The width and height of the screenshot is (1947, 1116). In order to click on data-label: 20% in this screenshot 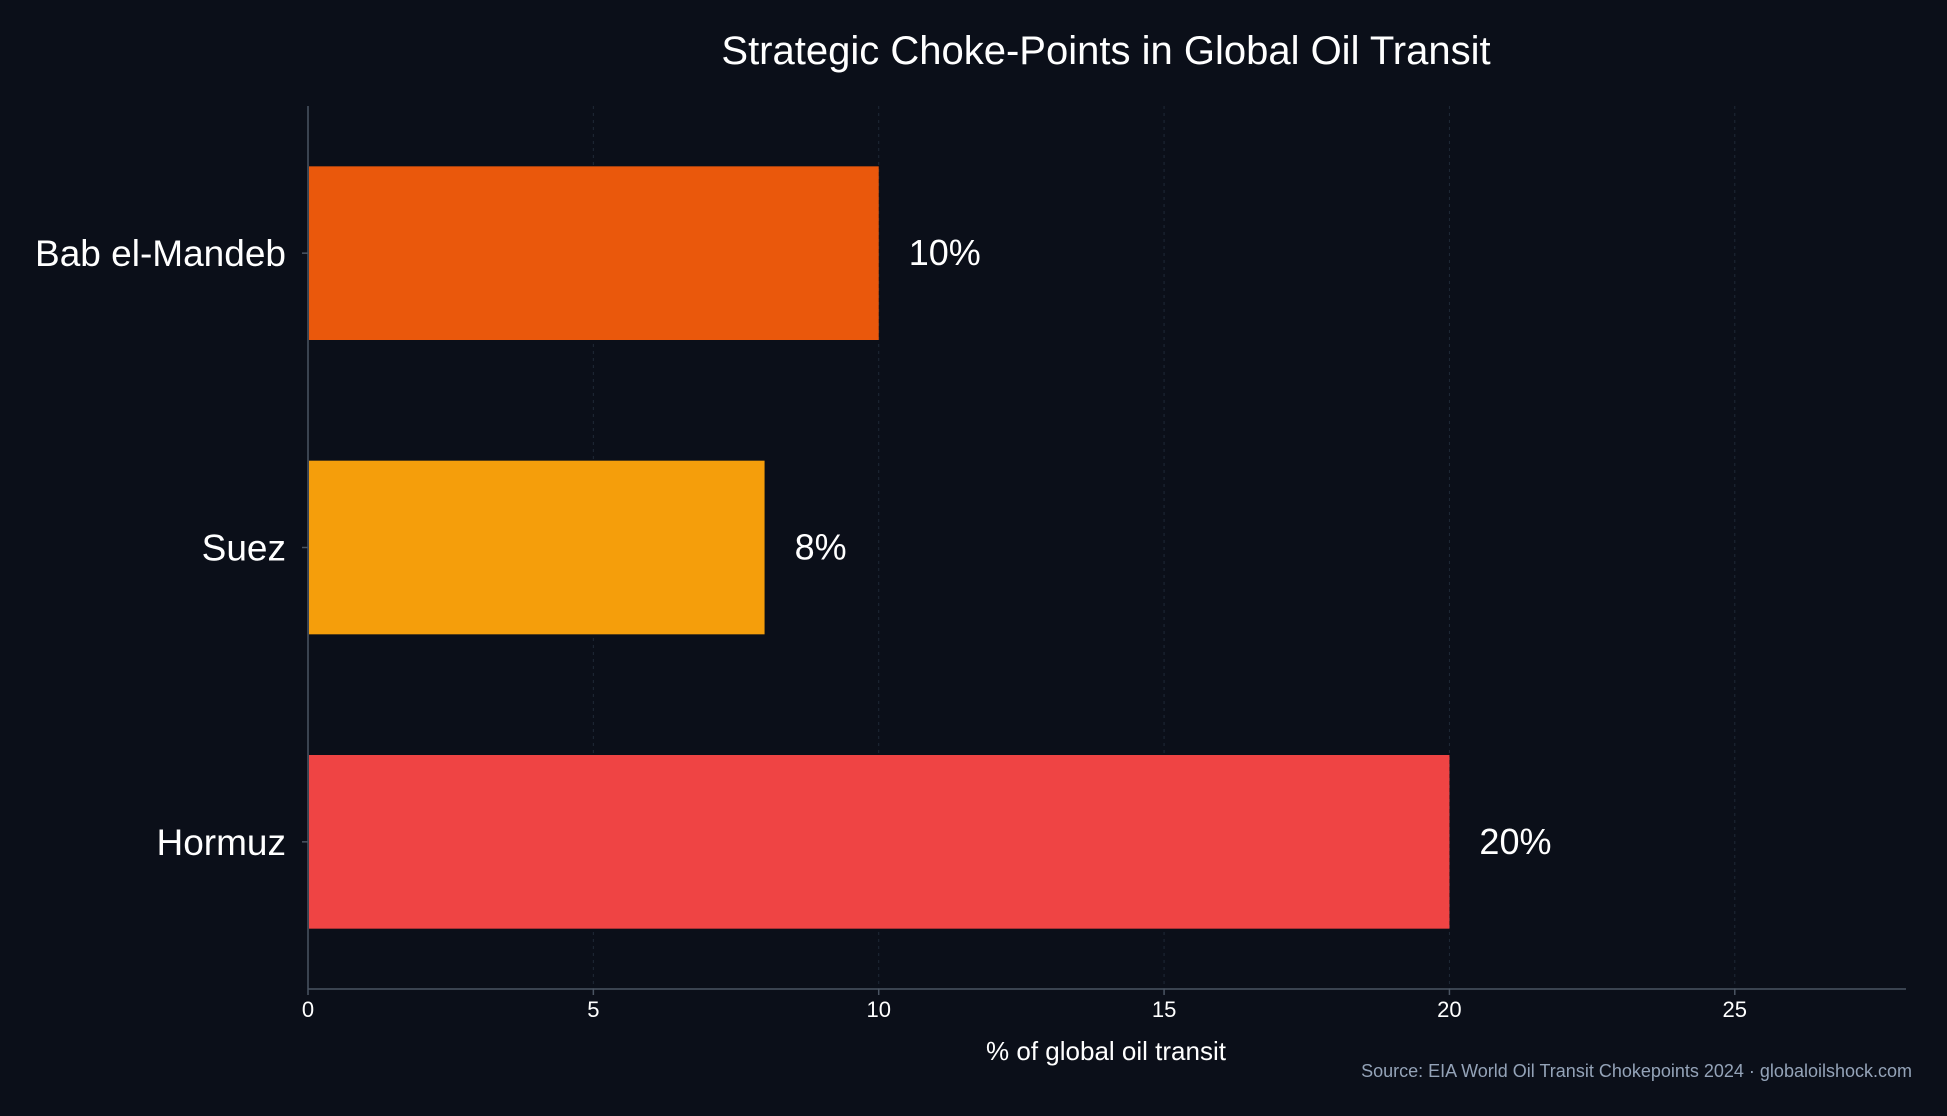, I will do `click(1515, 841)`.